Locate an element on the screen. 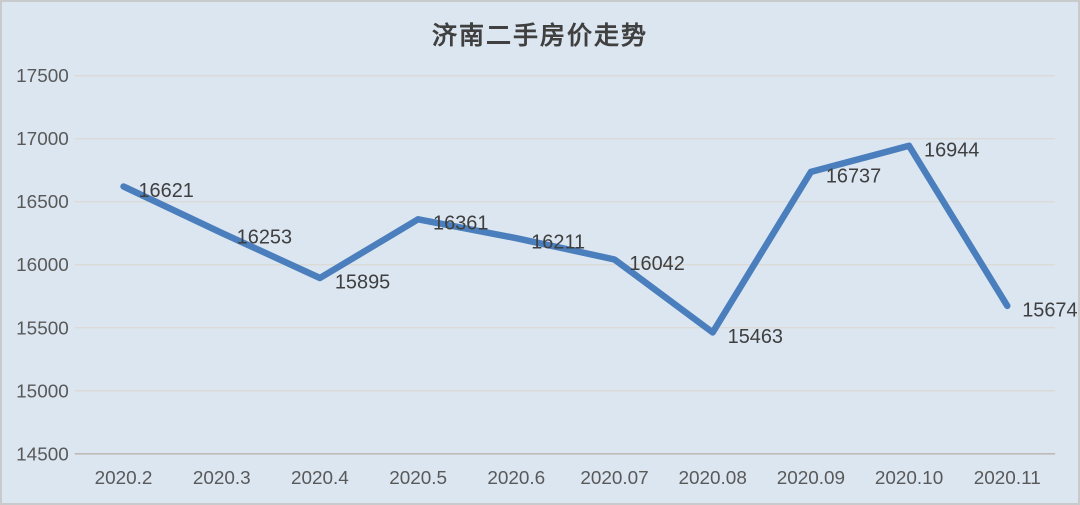  x-tick-label: 2020.08 is located at coordinates (713, 478).